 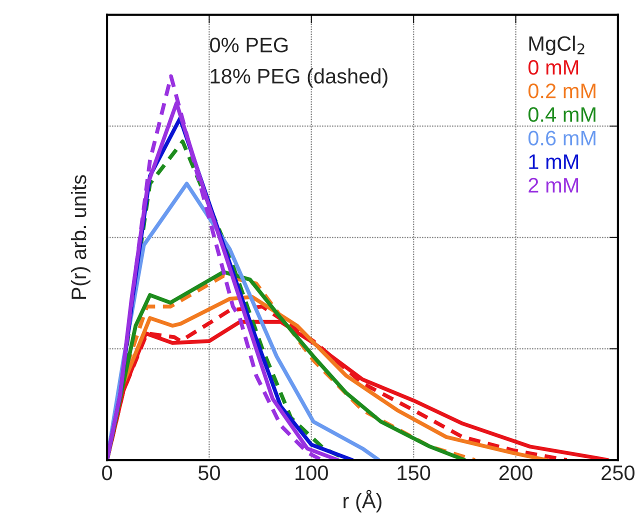 What do you see at coordinates (414, 472) in the screenshot?
I see `x-tick-label: 150` at bounding box center [414, 472].